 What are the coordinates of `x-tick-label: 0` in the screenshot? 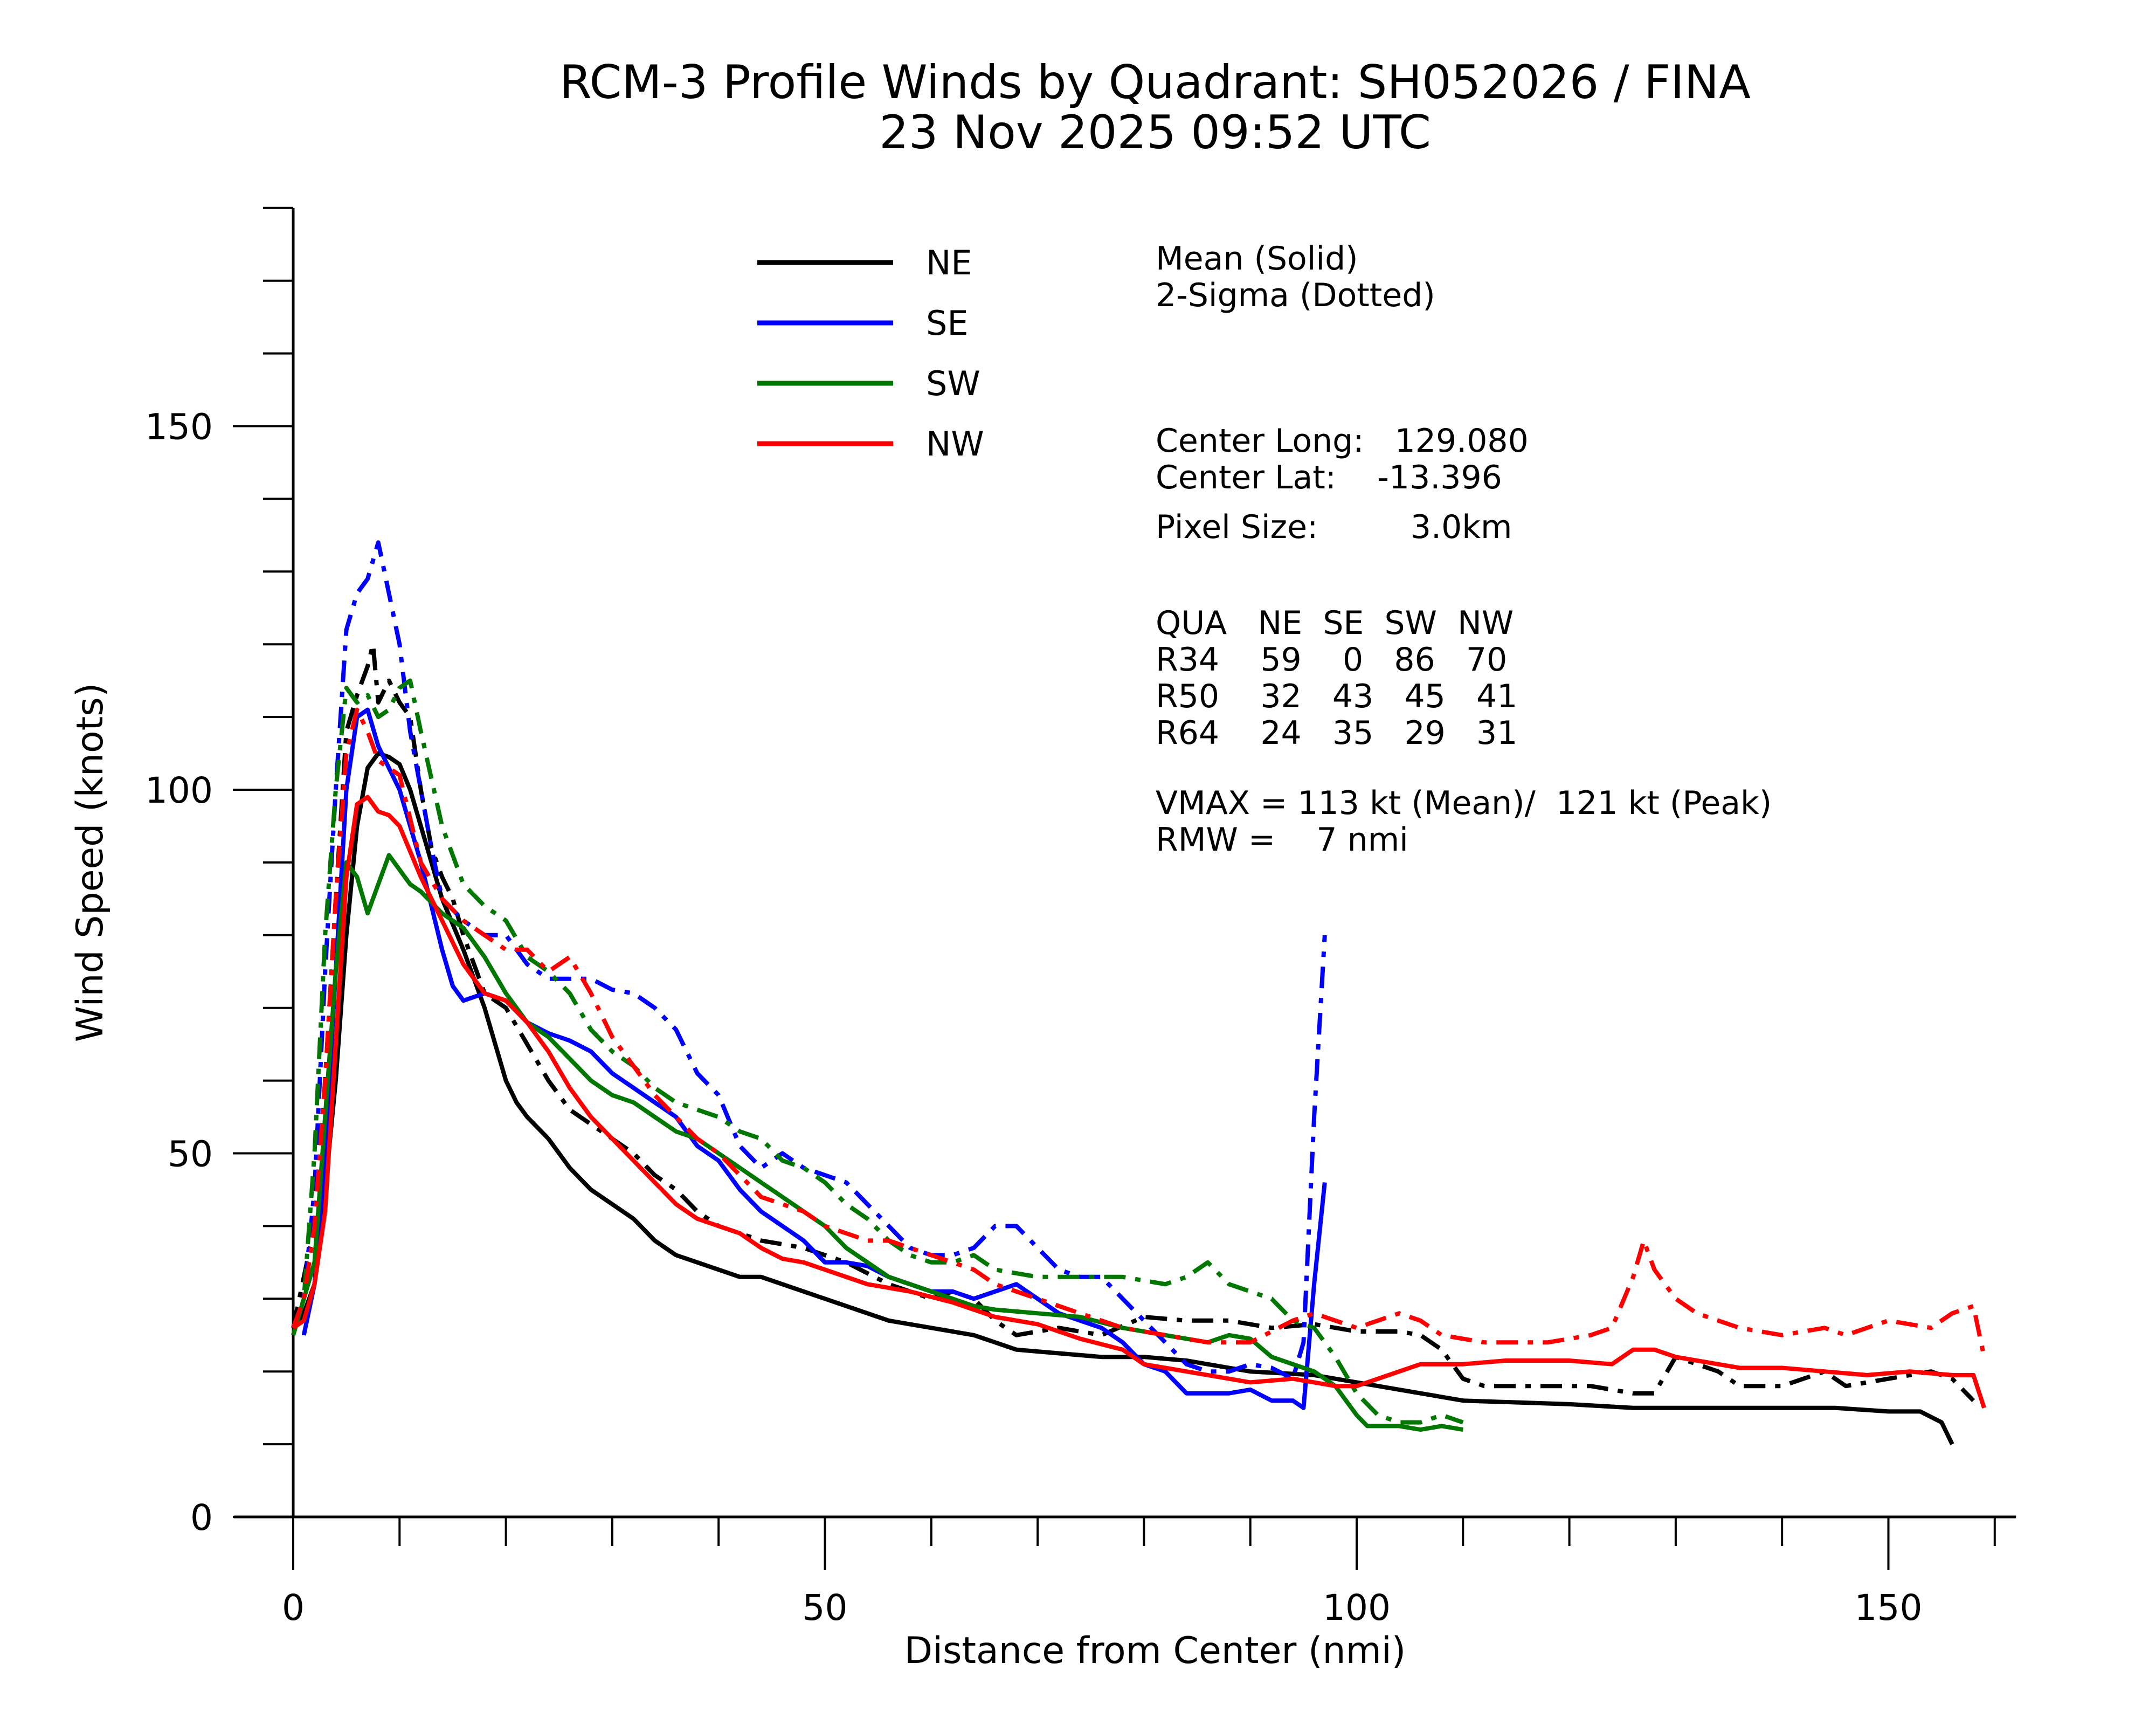 It's located at (293, 1608).